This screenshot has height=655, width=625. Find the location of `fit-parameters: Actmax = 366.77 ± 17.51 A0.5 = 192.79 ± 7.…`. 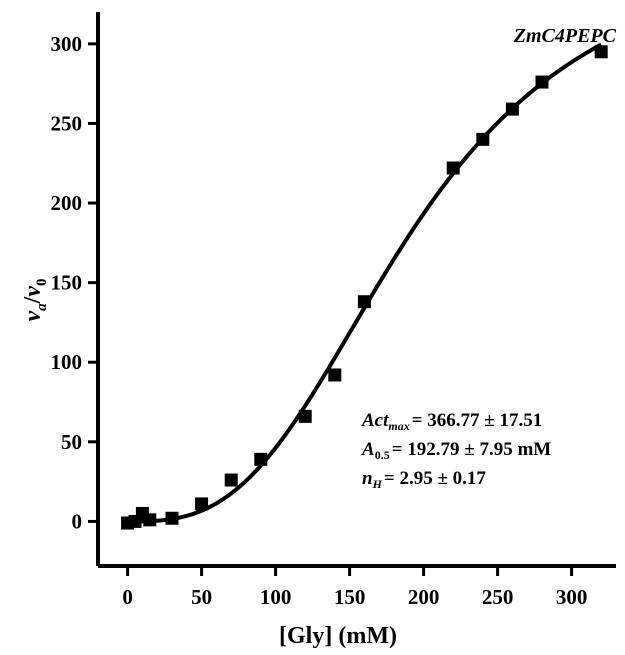

fit-parameters: Actmax = 366.77 ± 17.51 A0.5 = 192.79 ± 7.… is located at coordinates (456, 450).